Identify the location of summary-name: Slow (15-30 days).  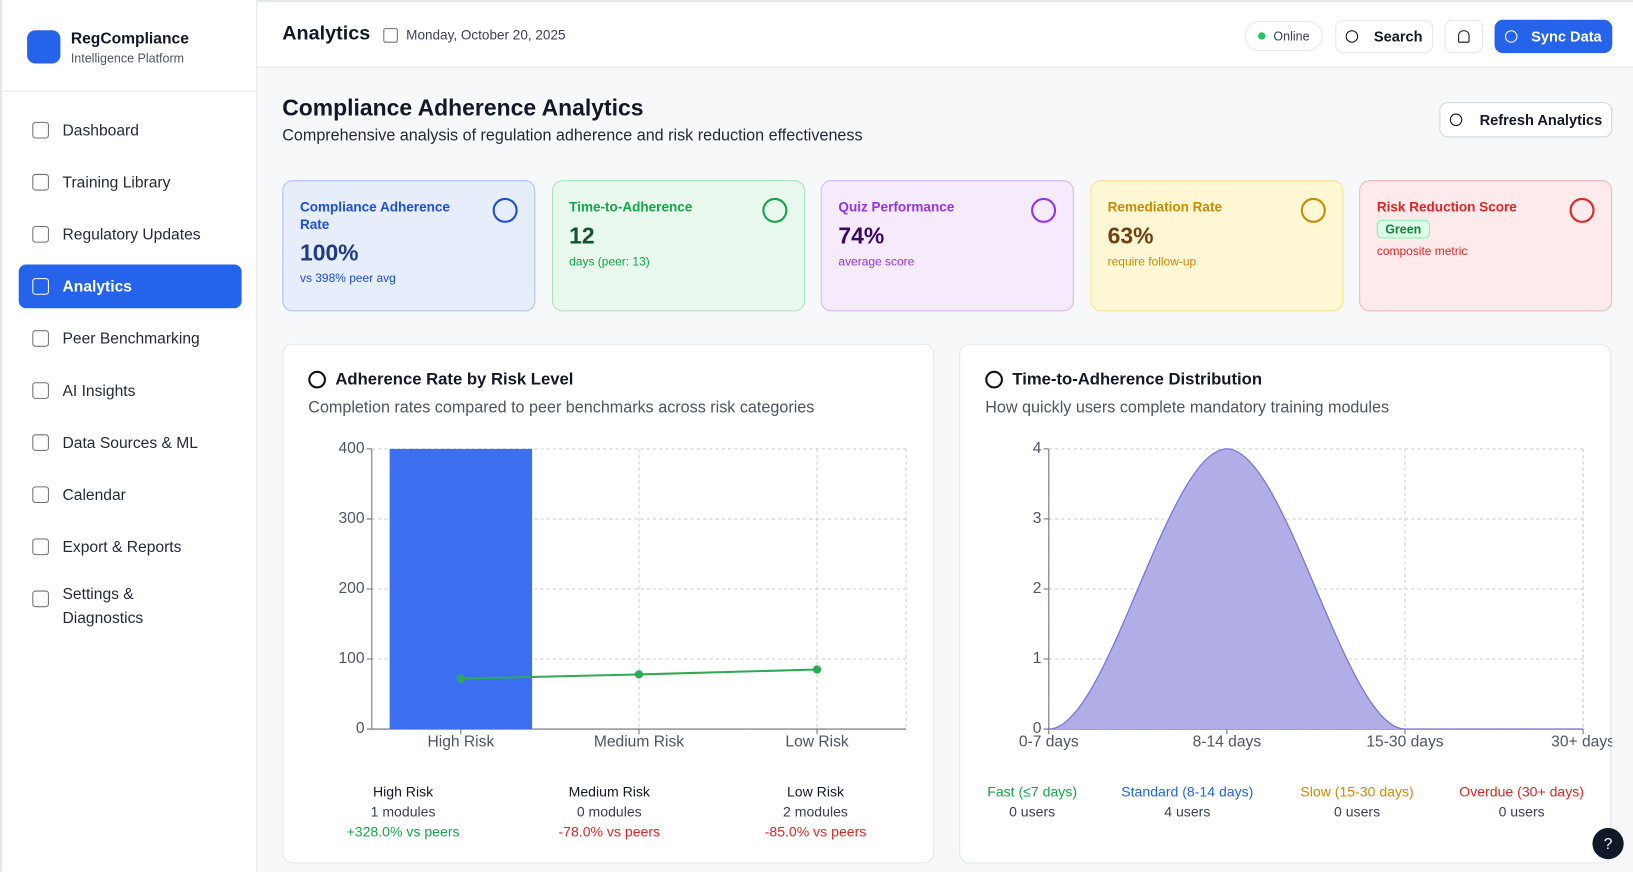
(1357, 792).